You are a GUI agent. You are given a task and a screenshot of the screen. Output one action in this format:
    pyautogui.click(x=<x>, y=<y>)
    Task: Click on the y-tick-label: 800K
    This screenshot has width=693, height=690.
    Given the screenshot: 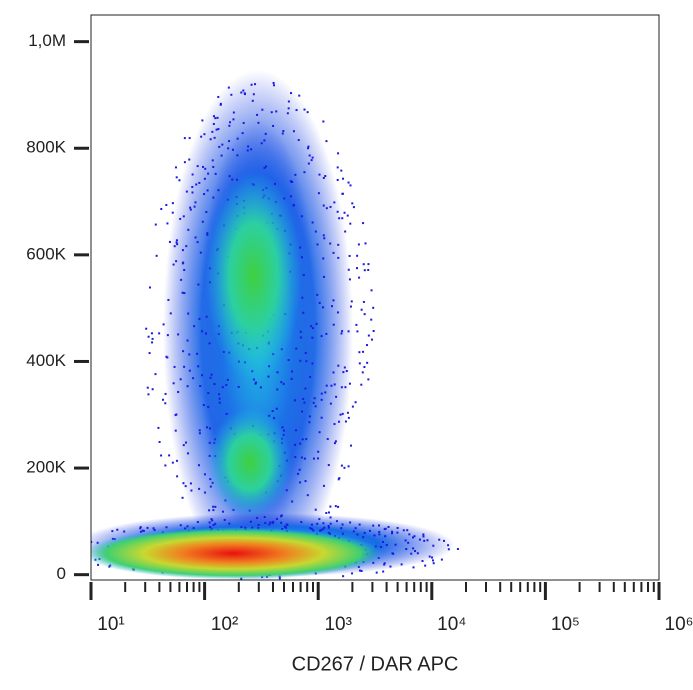 What is the action you would take?
    pyautogui.click(x=46, y=147)
    